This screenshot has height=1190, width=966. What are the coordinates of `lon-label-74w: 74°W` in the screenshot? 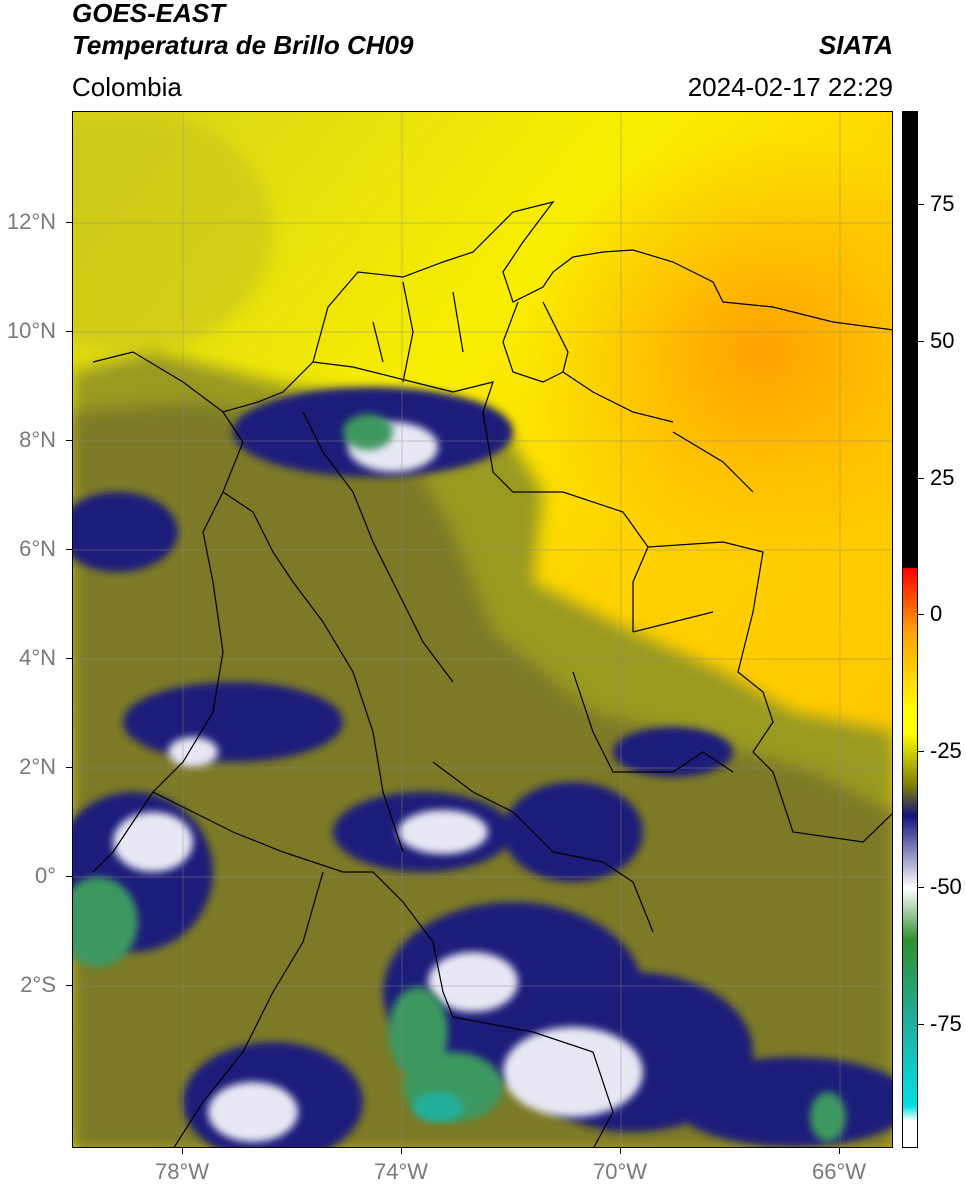 It's located at (401, 1171).